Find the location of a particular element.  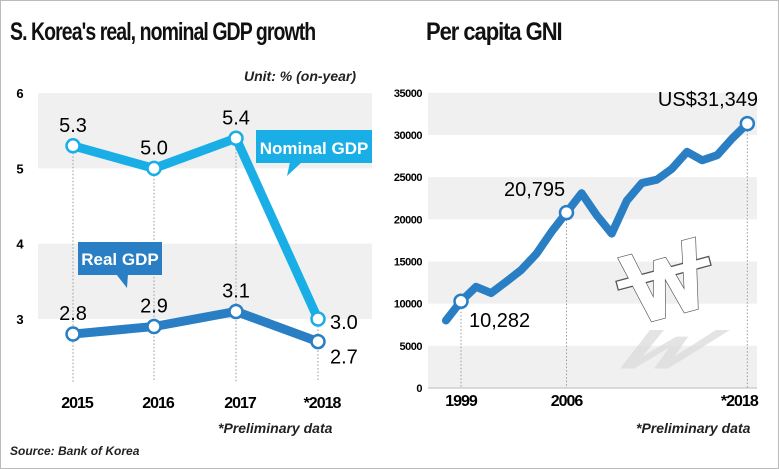

data-label: 5.4 is located at coordinates (236, 118).